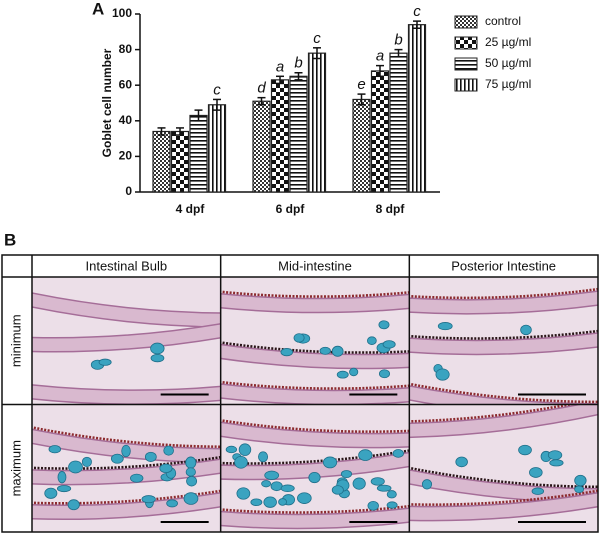 The width and height of the screenshot is (600, 534). What do you see at coordinates (391, 209) in the screenshot?
I see `x-tick-label: 8 dpf` at bounding box center [391, 209].